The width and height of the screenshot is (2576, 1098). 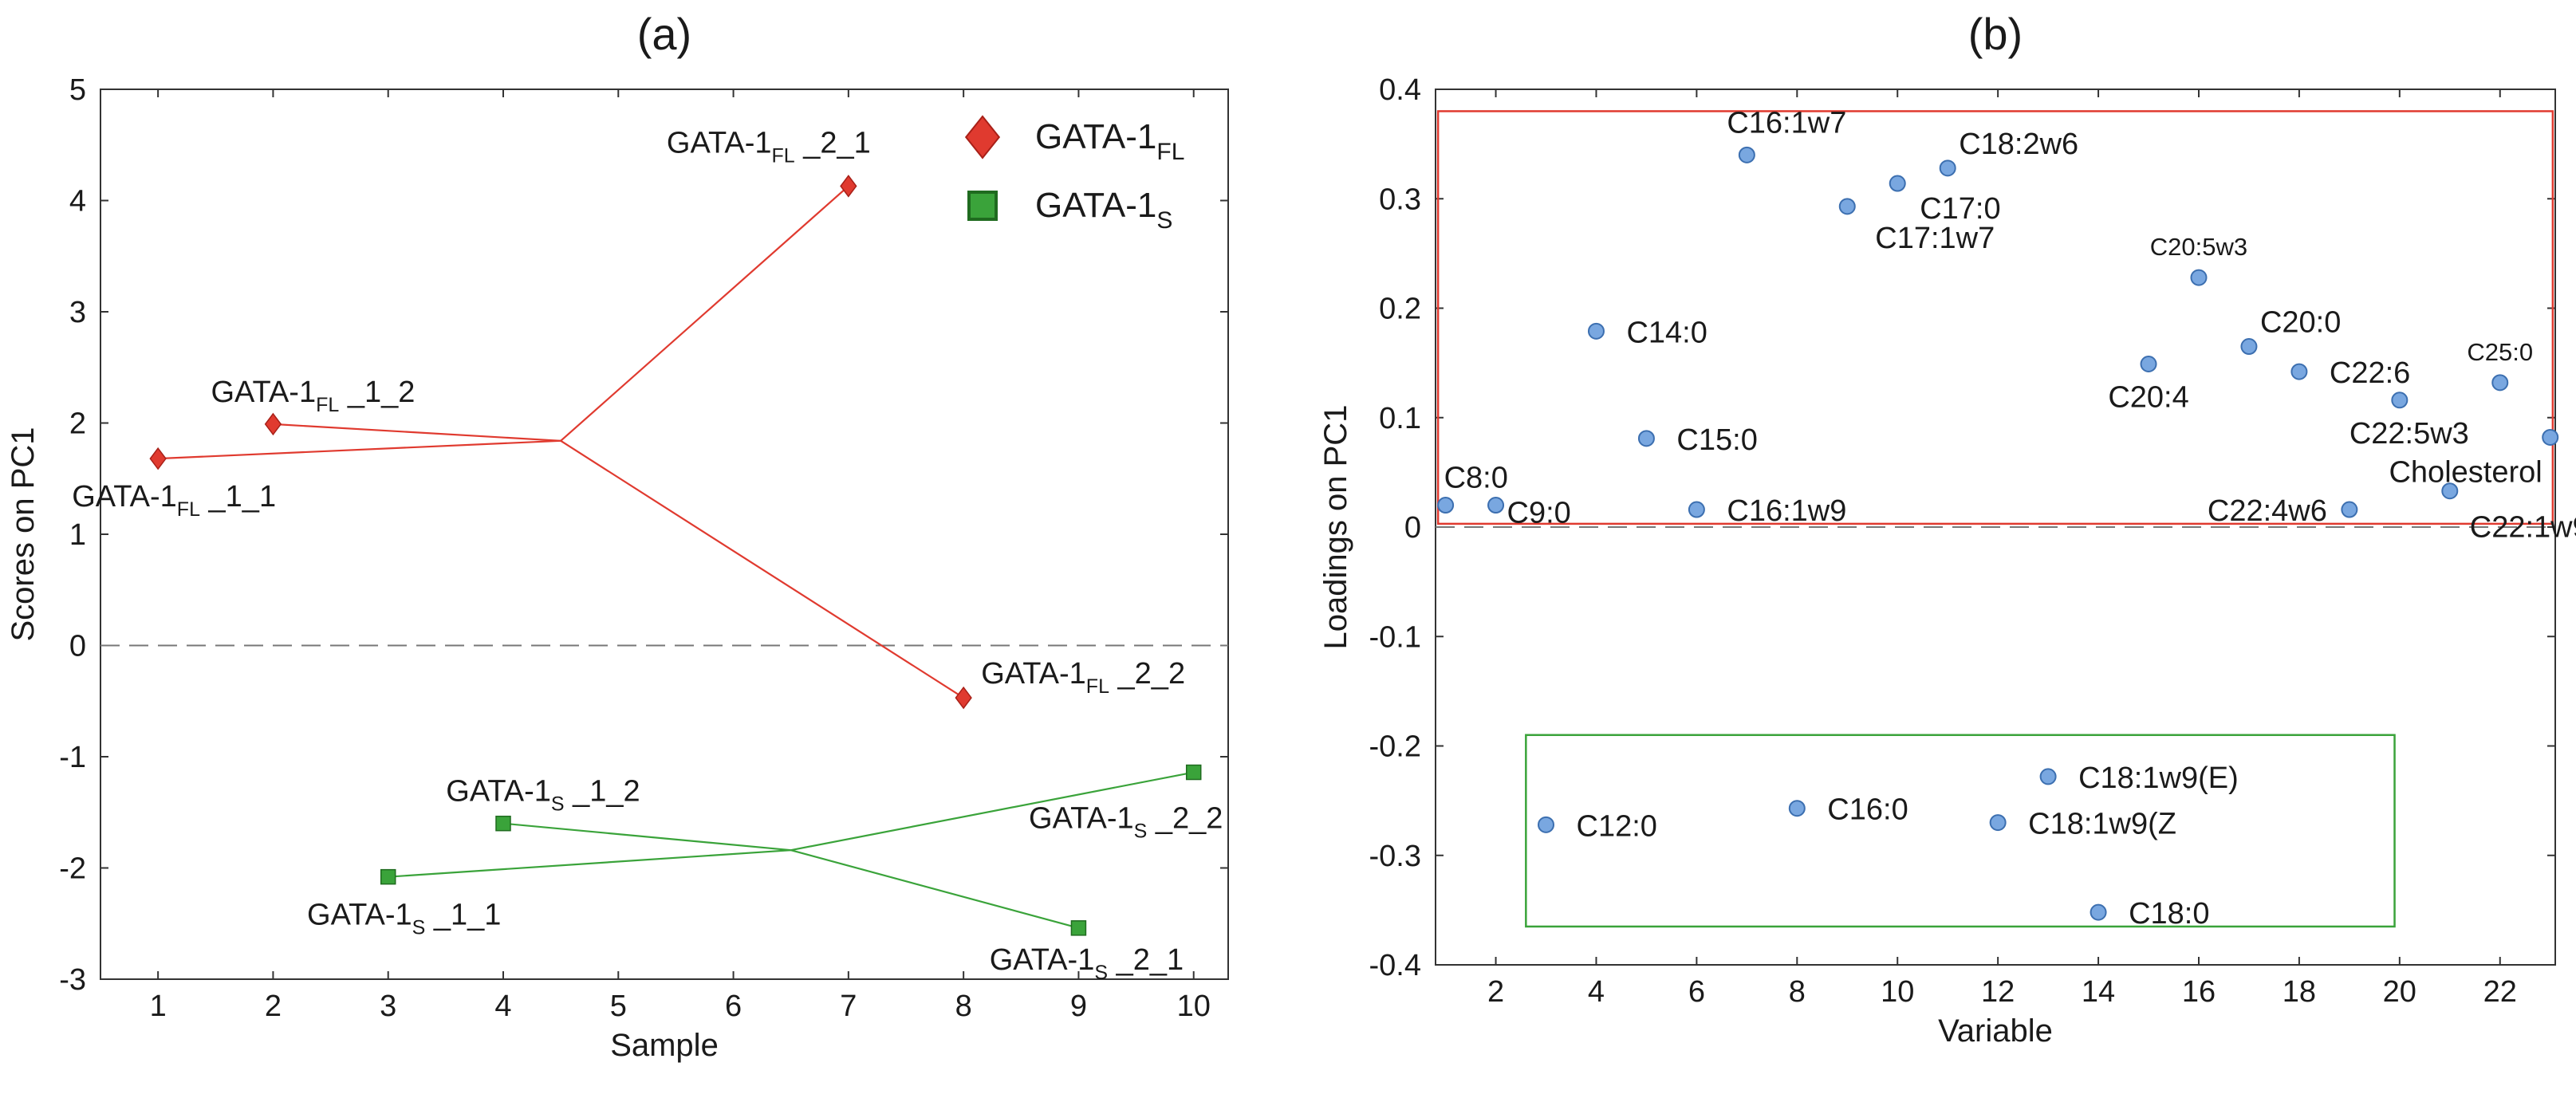 What do you see at coordinates (2409, 434) in the screenshot?
I see `loading-point-label: C22:5w3` at bounding box center [2409, 434].